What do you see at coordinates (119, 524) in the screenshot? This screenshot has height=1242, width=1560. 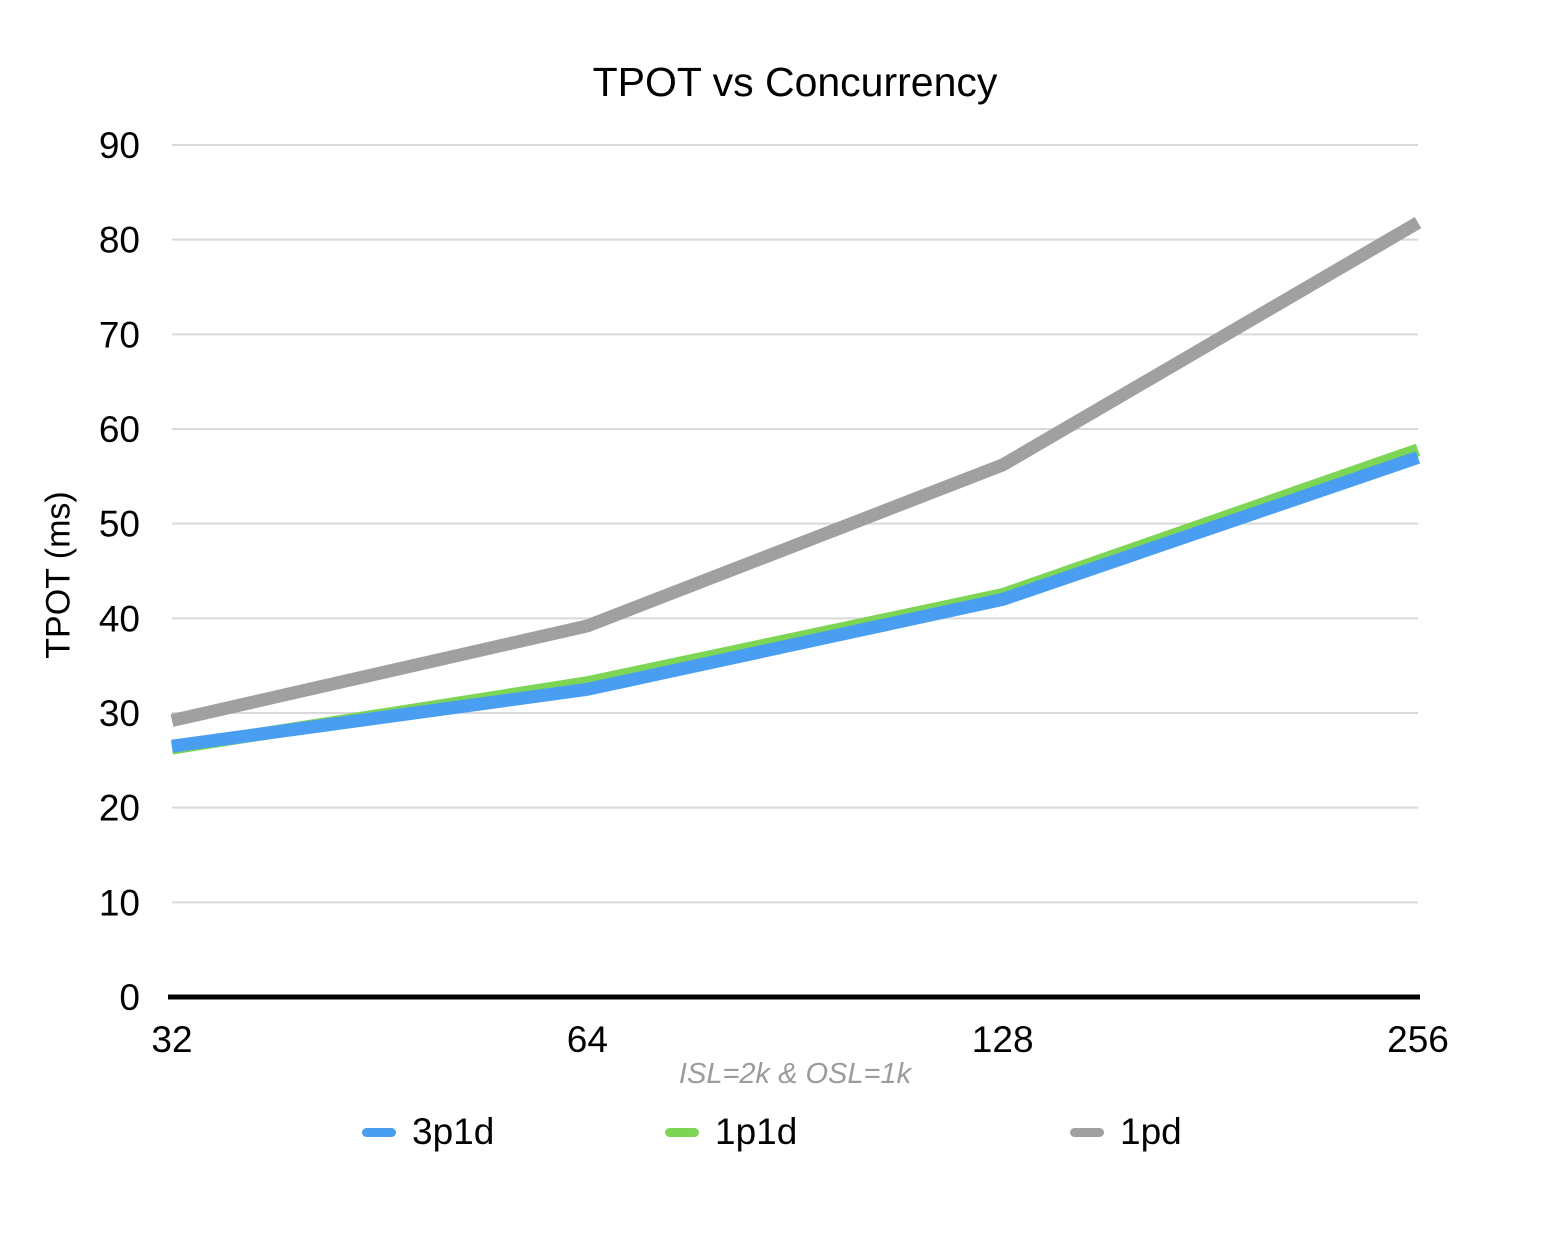 I see `y-tick-label: 50` at bounding box center [119, 524].